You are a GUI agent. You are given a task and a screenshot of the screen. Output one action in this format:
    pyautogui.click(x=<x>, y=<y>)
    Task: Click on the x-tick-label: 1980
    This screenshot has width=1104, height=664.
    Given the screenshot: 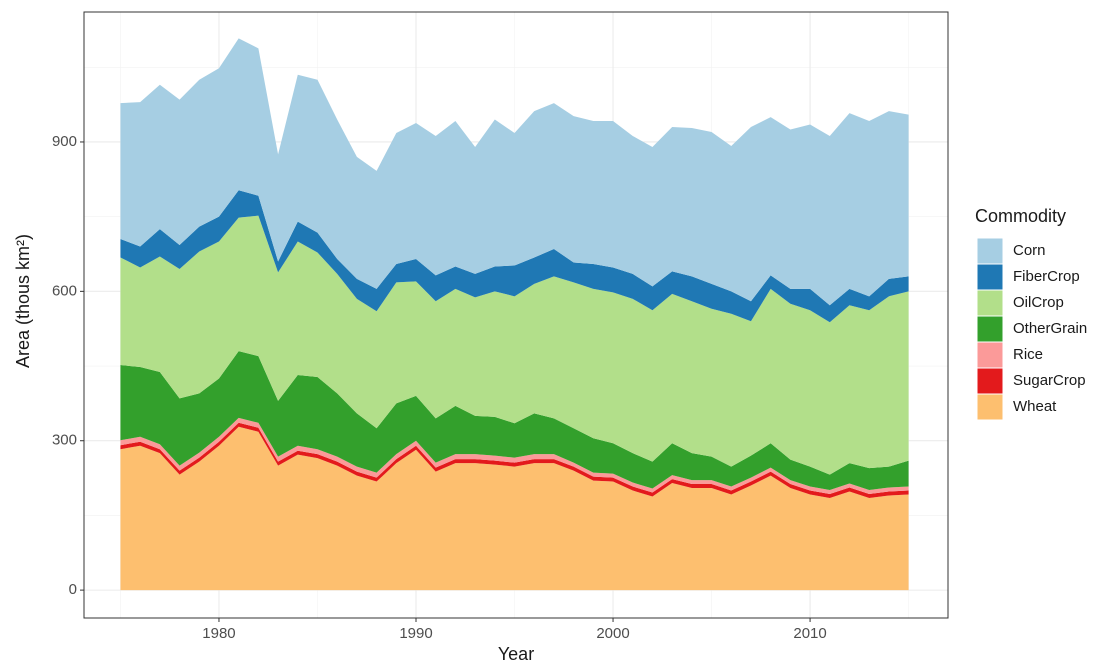 What is the action you would take?
    pyautogui.click(x=218, y=633)
    